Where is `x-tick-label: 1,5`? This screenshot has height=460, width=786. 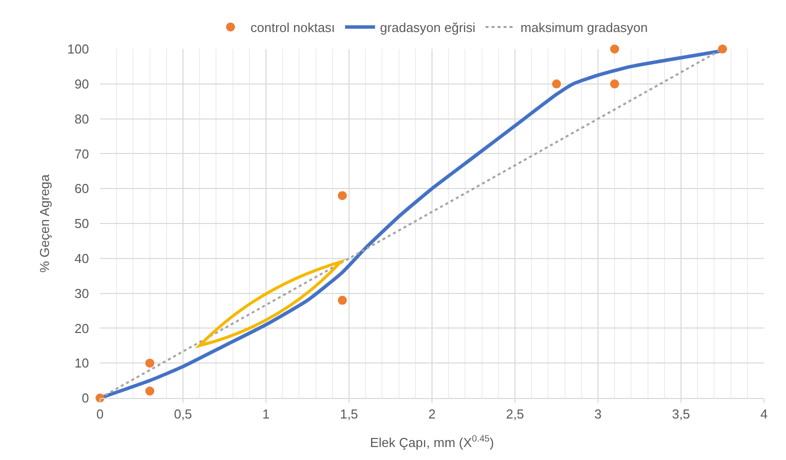
x-tick-label: 1,5 is located at coordinates (349, 414).